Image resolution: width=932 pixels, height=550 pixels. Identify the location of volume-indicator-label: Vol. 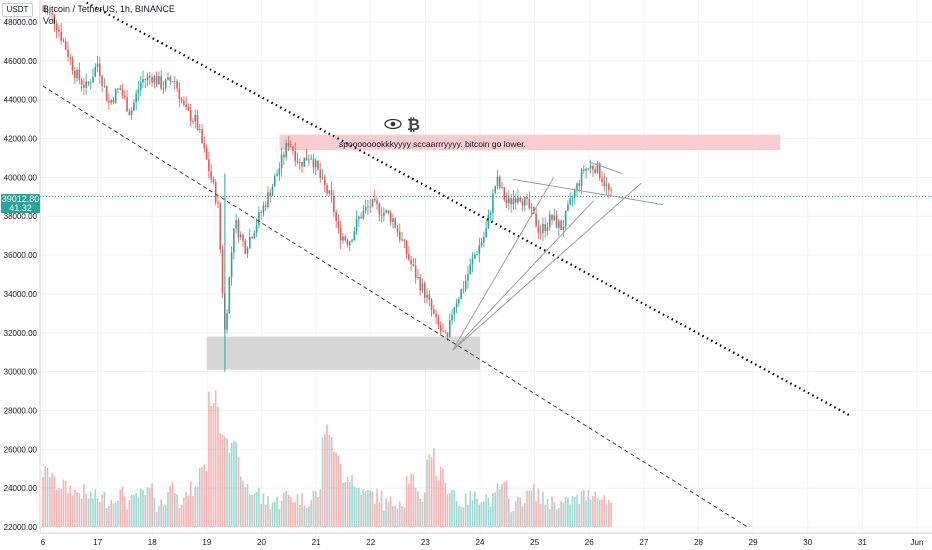
(49, 21).